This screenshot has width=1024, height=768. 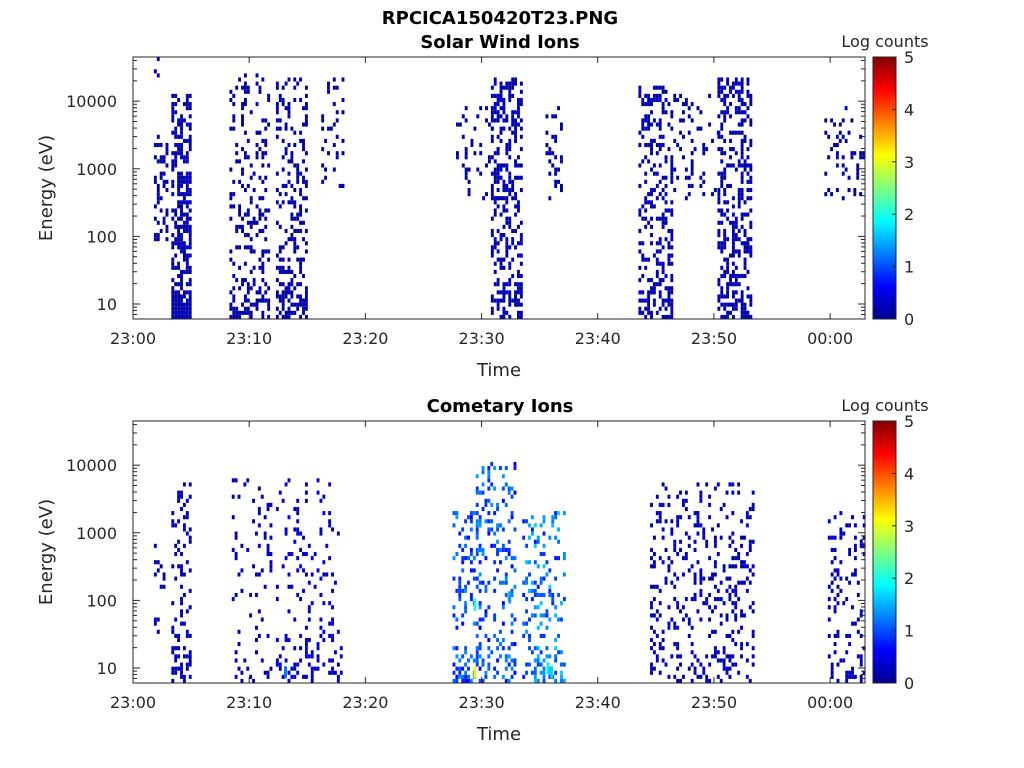 What do you see at coordinates (884, 552) in the screenshot?
I see `cometary-colorbar` at bounding box center [884, 552].